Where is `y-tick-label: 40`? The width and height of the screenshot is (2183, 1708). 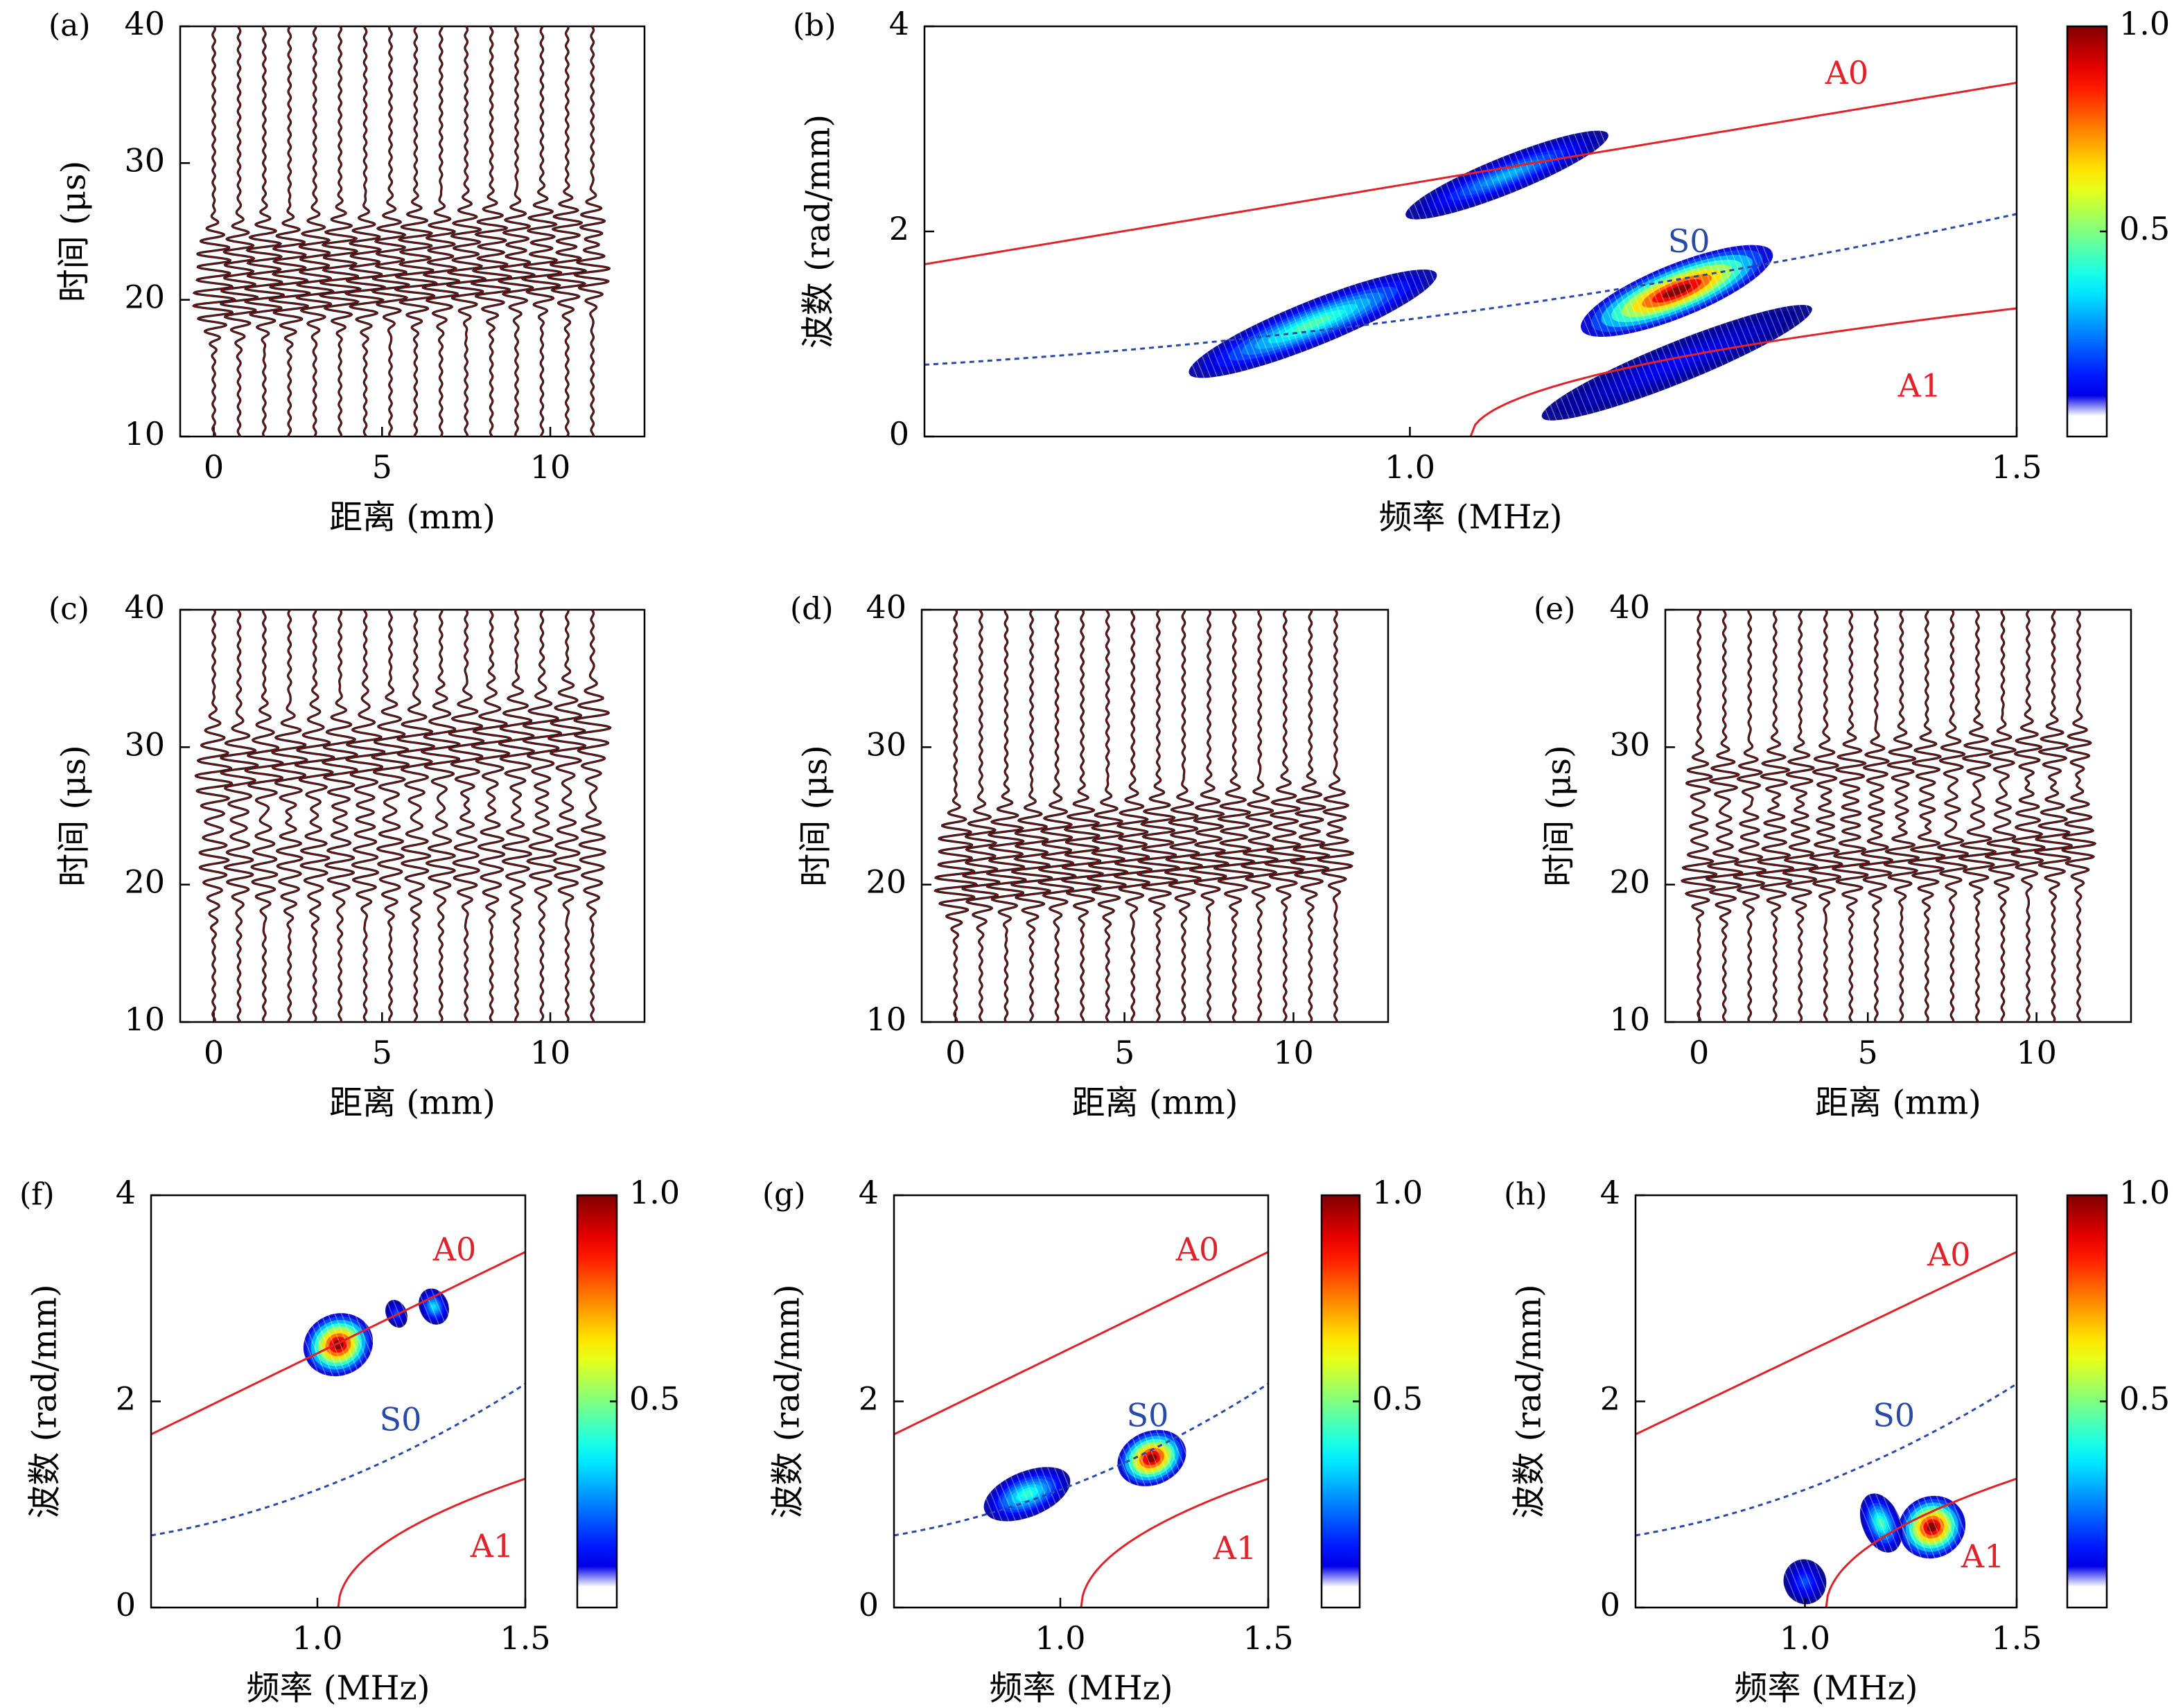 y-tick-label: 40 is located at coordinates (144, 23).